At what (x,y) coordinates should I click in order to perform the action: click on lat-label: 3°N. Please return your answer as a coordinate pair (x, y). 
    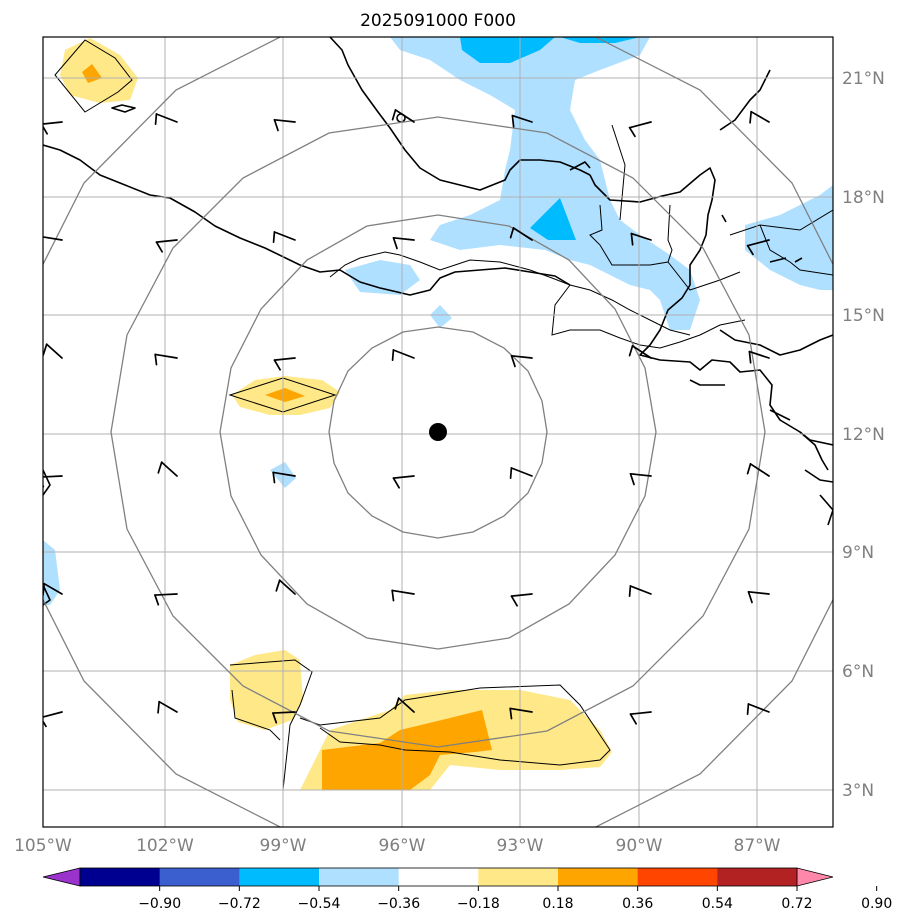
    Looking at the image, I should click on (858, 791).